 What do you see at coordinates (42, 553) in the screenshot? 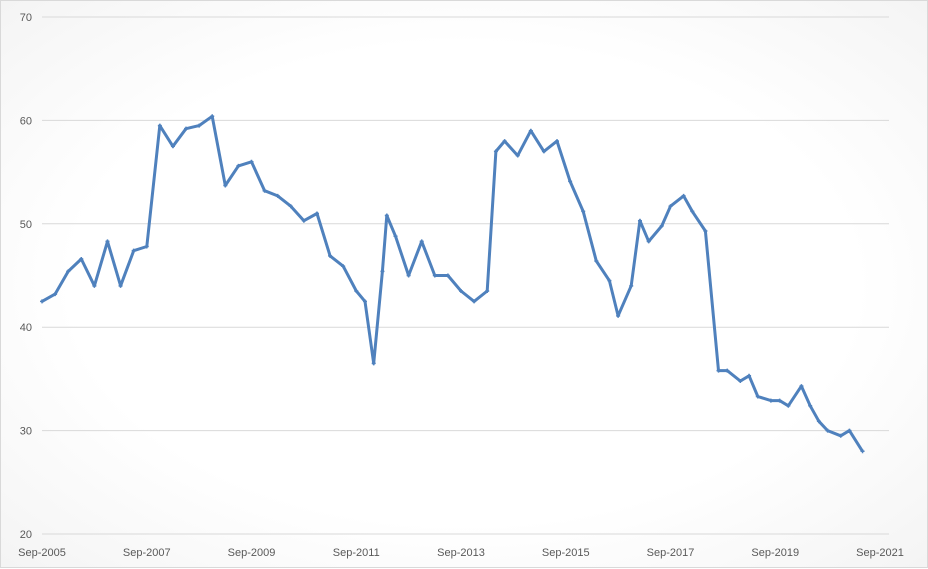
I see `x-tick-label: Sep-2005` at bounding box center [42, 553].